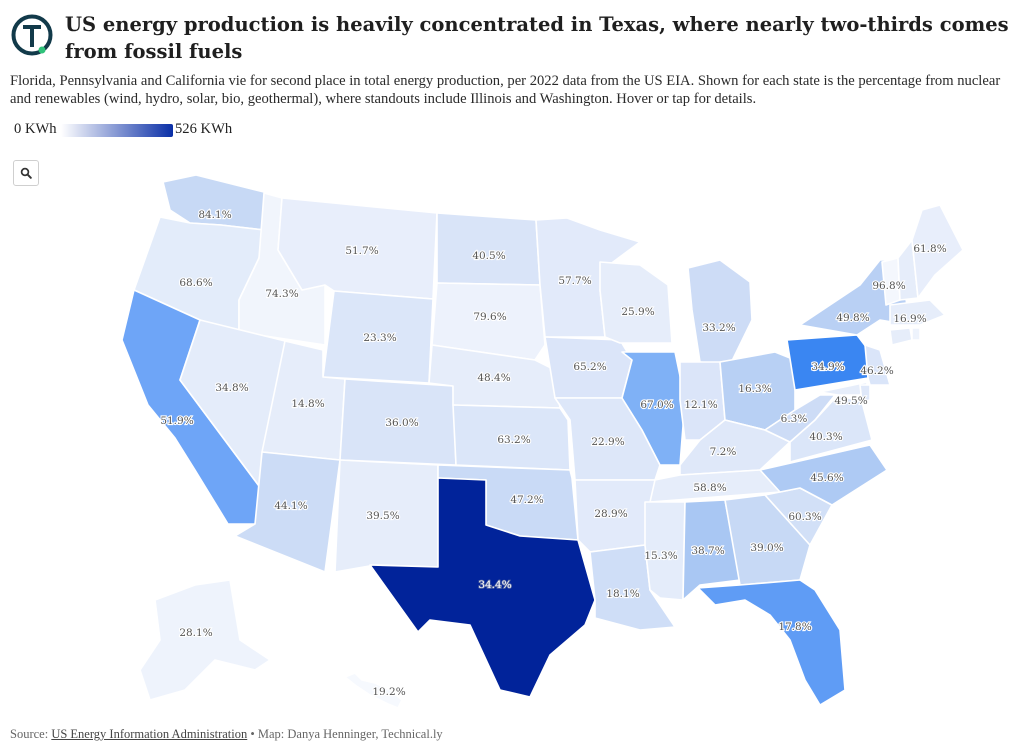 The width and height of the screenshot is (1020, 753). Describe the element at coordinates (195, 283) in the screenshot. I see `state-label-or: 68.6%` at that location.